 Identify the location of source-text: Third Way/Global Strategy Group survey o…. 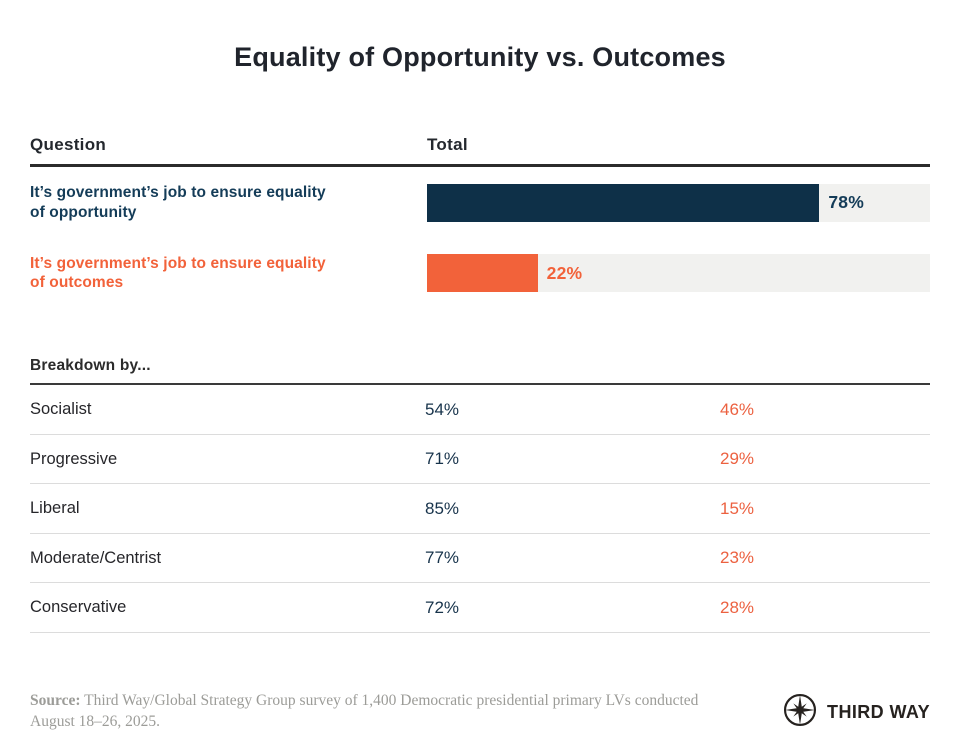
(364, 711).